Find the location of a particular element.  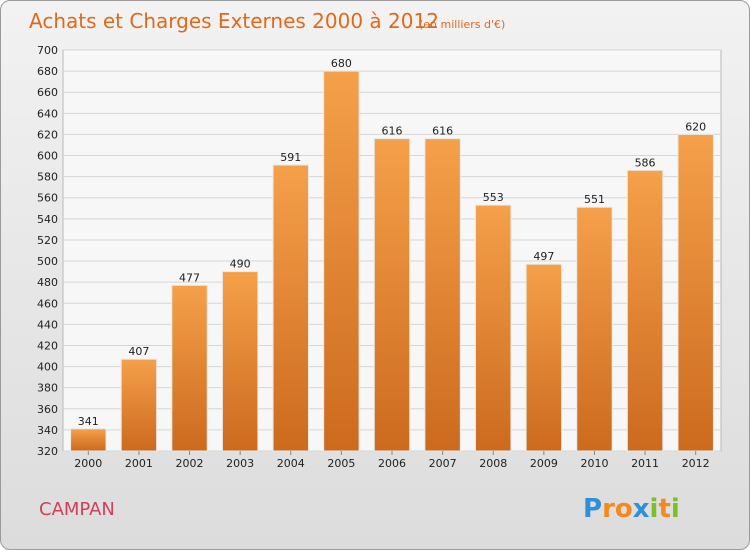

logo-letter: r is located at coordinates (608, 509).